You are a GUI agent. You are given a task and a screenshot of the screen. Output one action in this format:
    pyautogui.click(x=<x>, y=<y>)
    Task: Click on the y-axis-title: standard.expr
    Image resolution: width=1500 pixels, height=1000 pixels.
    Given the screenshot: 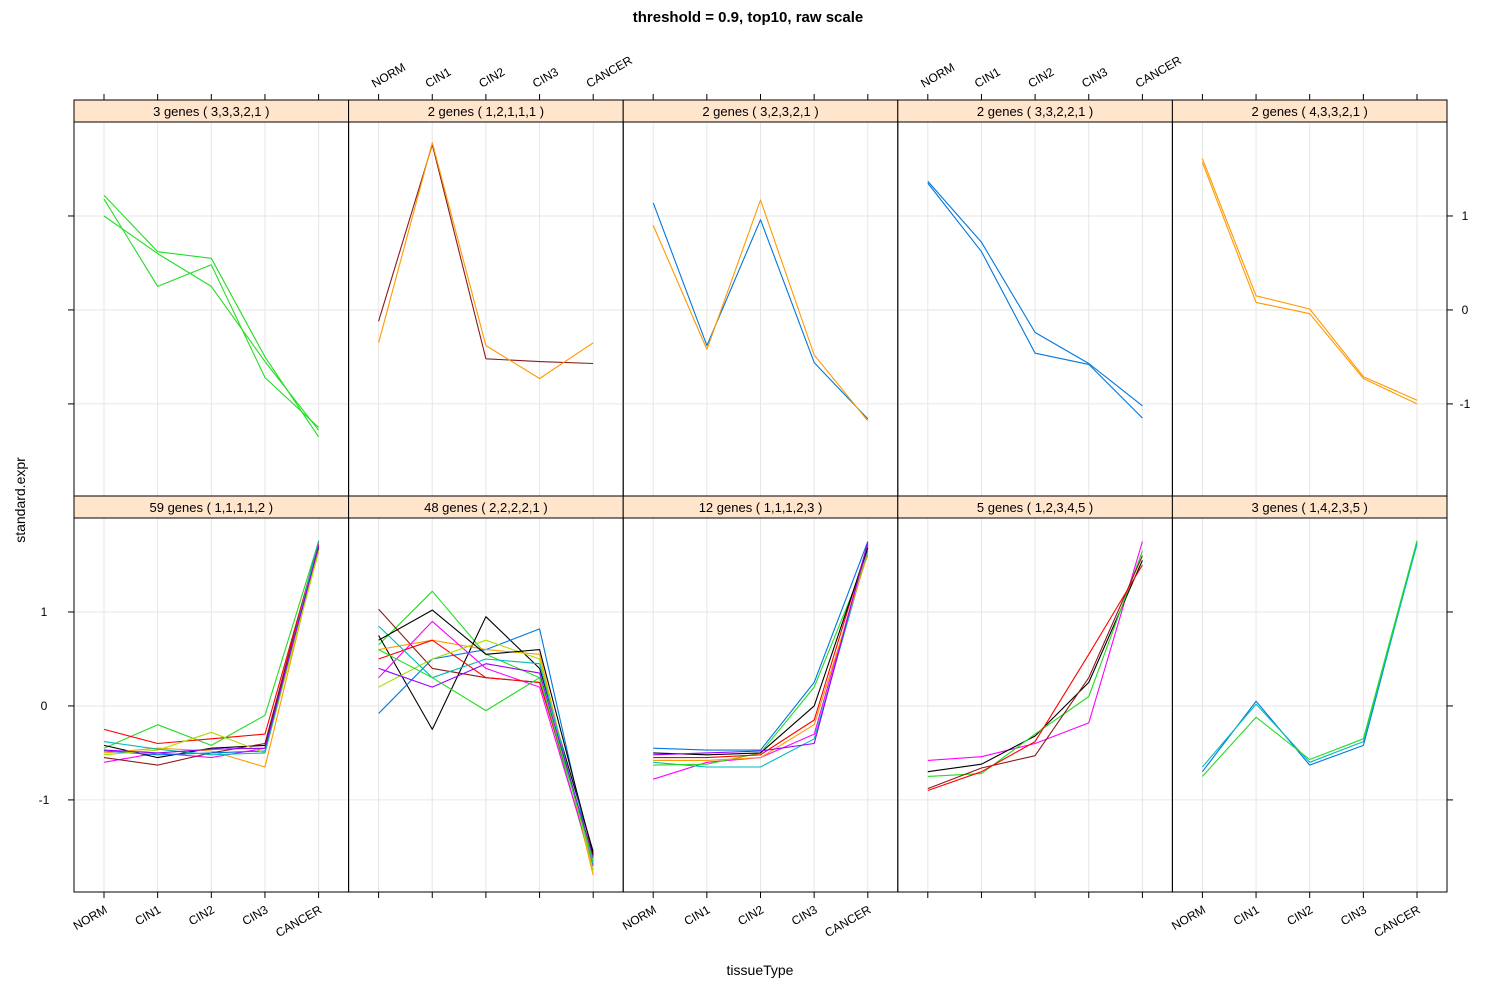 What is the action you would take?
    pyautogui.click(x=20, y=500)
    